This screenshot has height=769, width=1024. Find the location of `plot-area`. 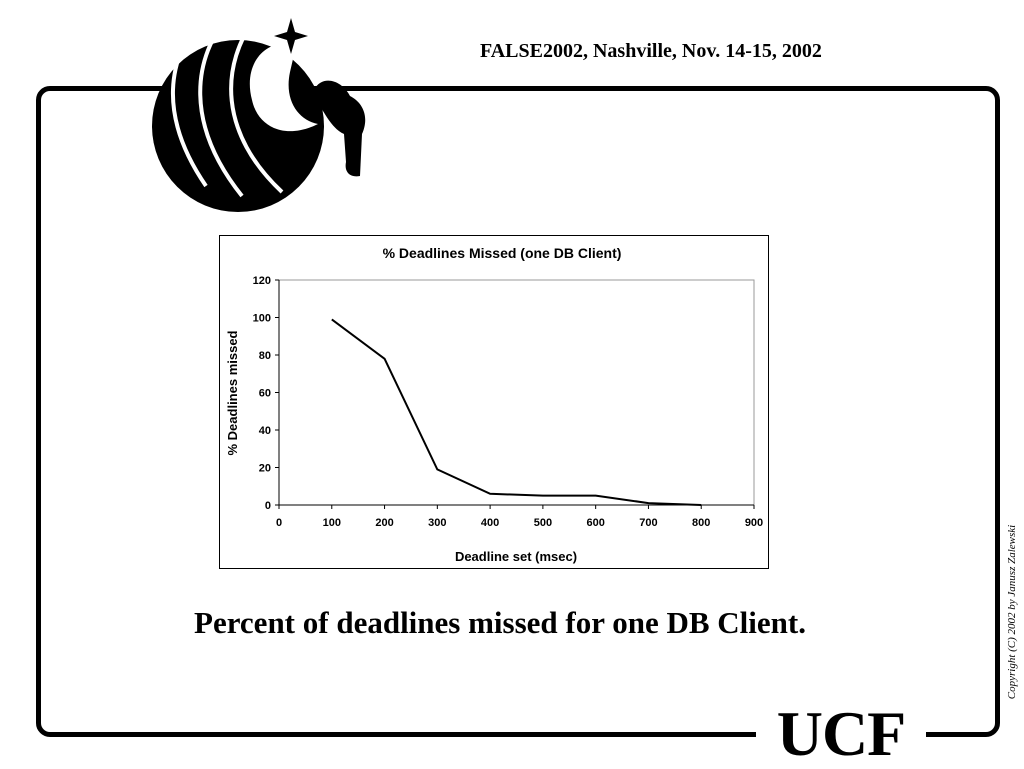

plot-area is located at coordinates (516, 392).